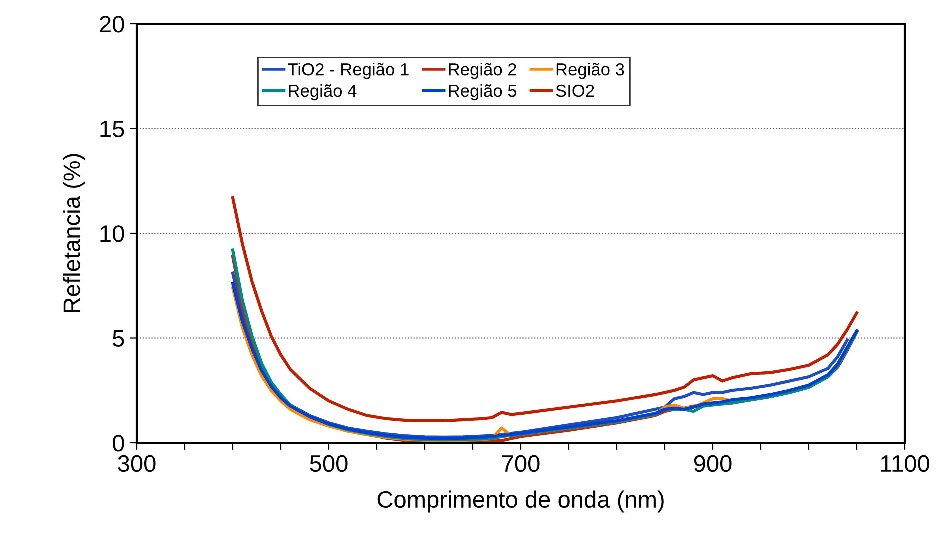 Image resolution: width=940 pixels, height=543 pixels. What do you see at coordinates (112, 24) in the screenshot?
I see `y-tick-label: 20` at bounding box center [112, 24].